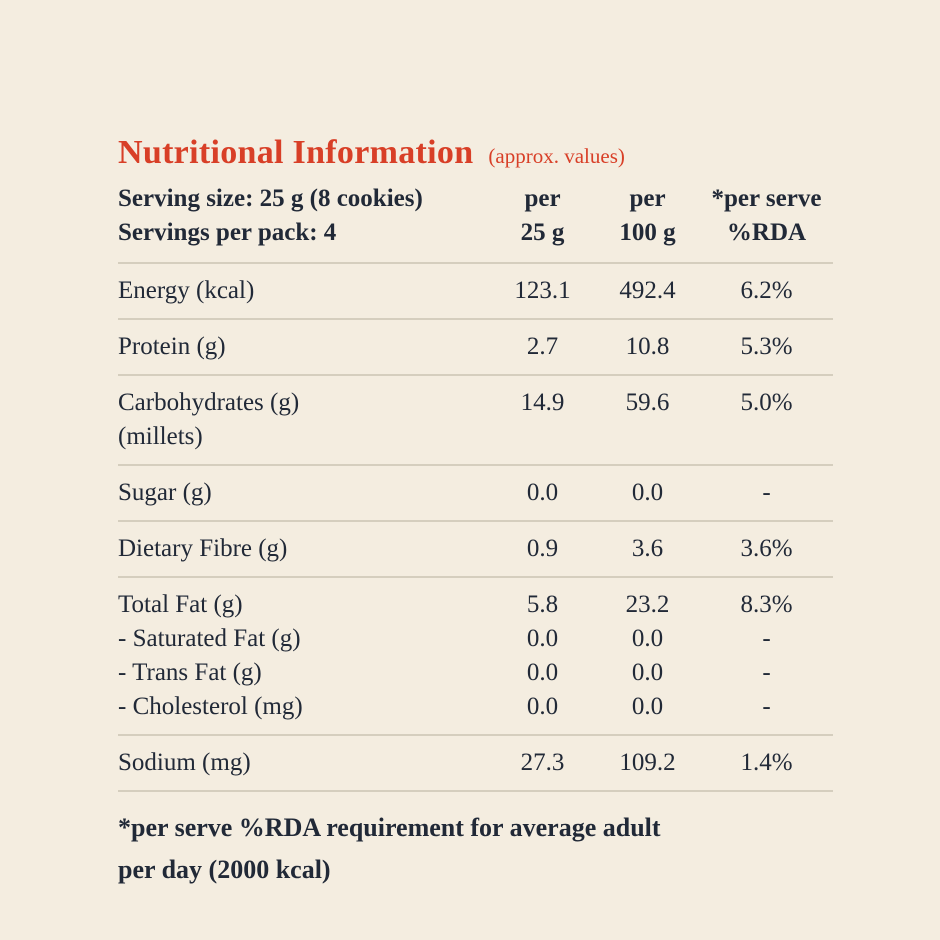 The image size is (940, 940). Describe the element at coordinates (210, 706) in the screenshot. I see `cell-nutrient-label: - Cholesterol (mg)` at that location.